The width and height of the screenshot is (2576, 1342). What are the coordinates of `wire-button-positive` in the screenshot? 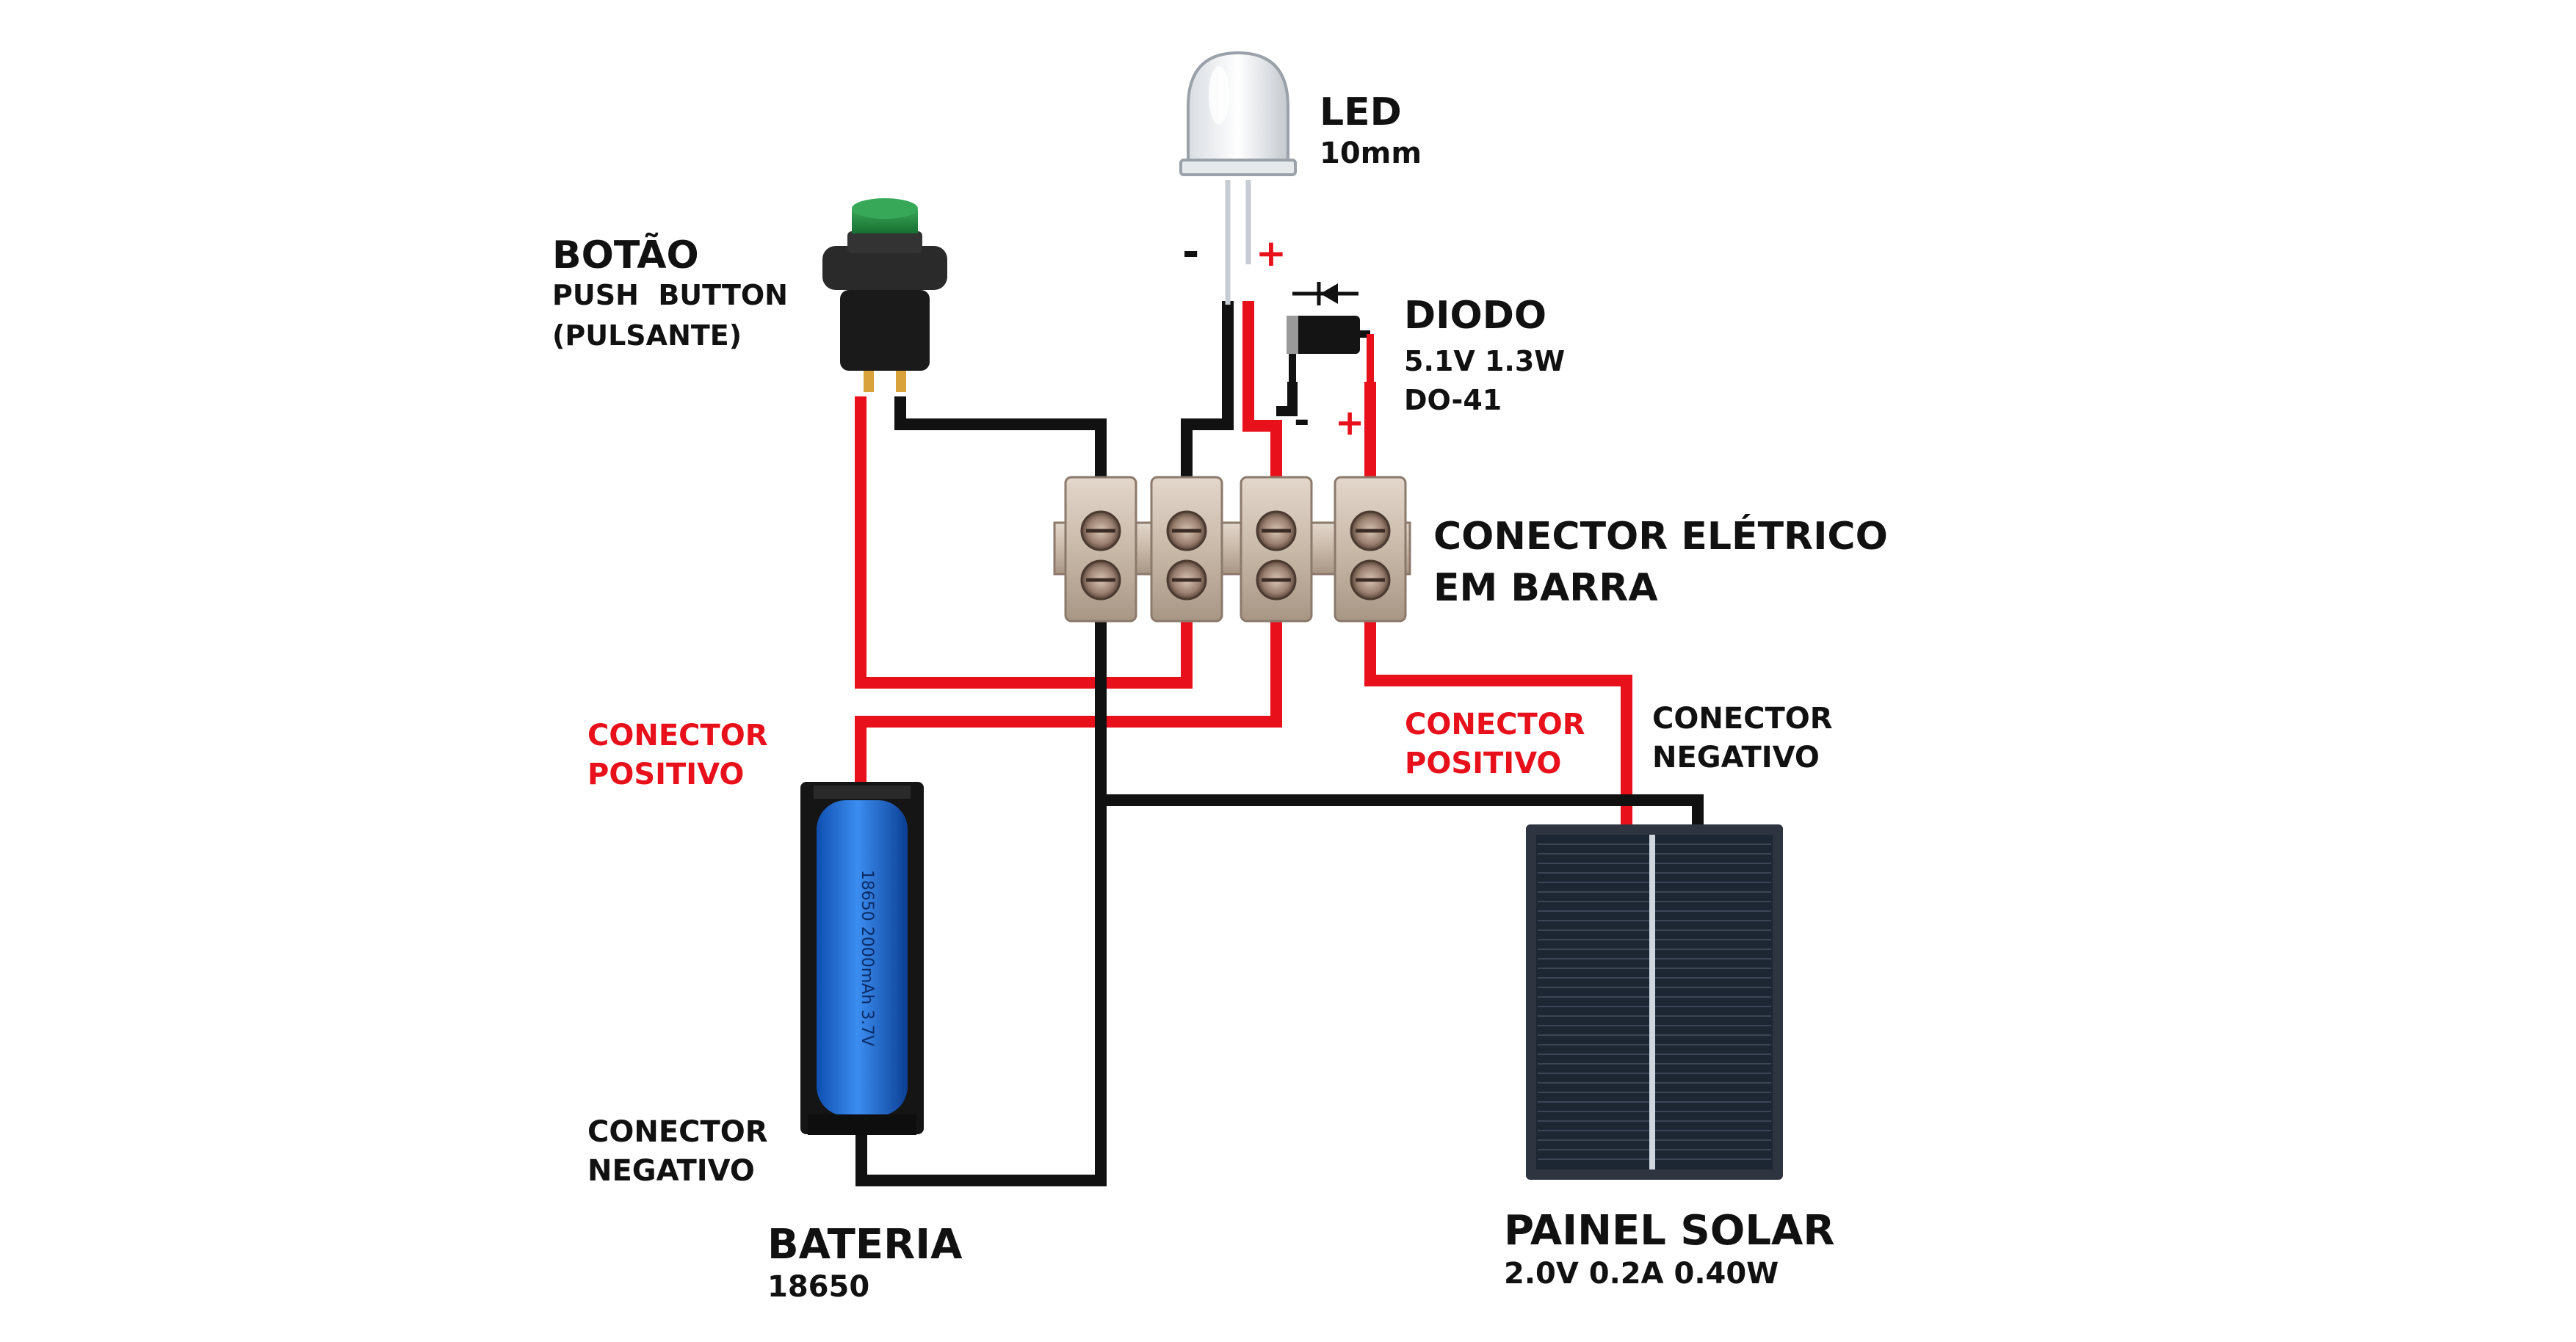 It's located at (1024, 542).